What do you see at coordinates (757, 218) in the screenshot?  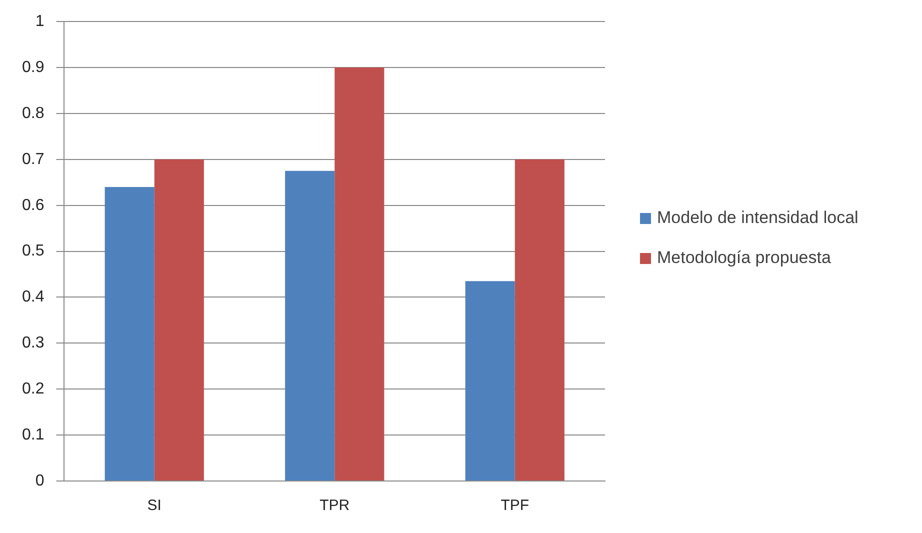 I see `legend-label: Modelo de intensidad local` at bounding box center [757, 218].